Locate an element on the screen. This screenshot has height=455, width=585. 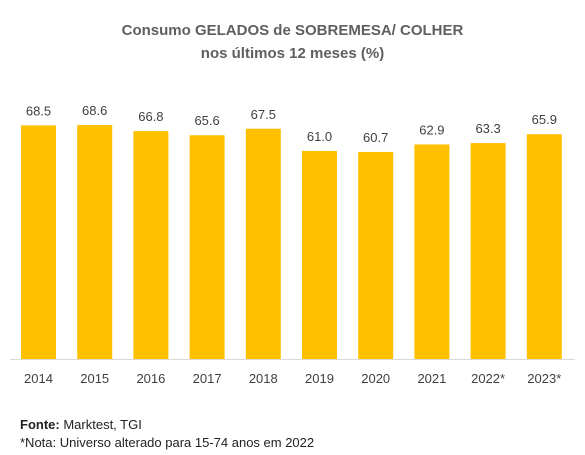
bar-2023-star is located at coordinates (544, 246).